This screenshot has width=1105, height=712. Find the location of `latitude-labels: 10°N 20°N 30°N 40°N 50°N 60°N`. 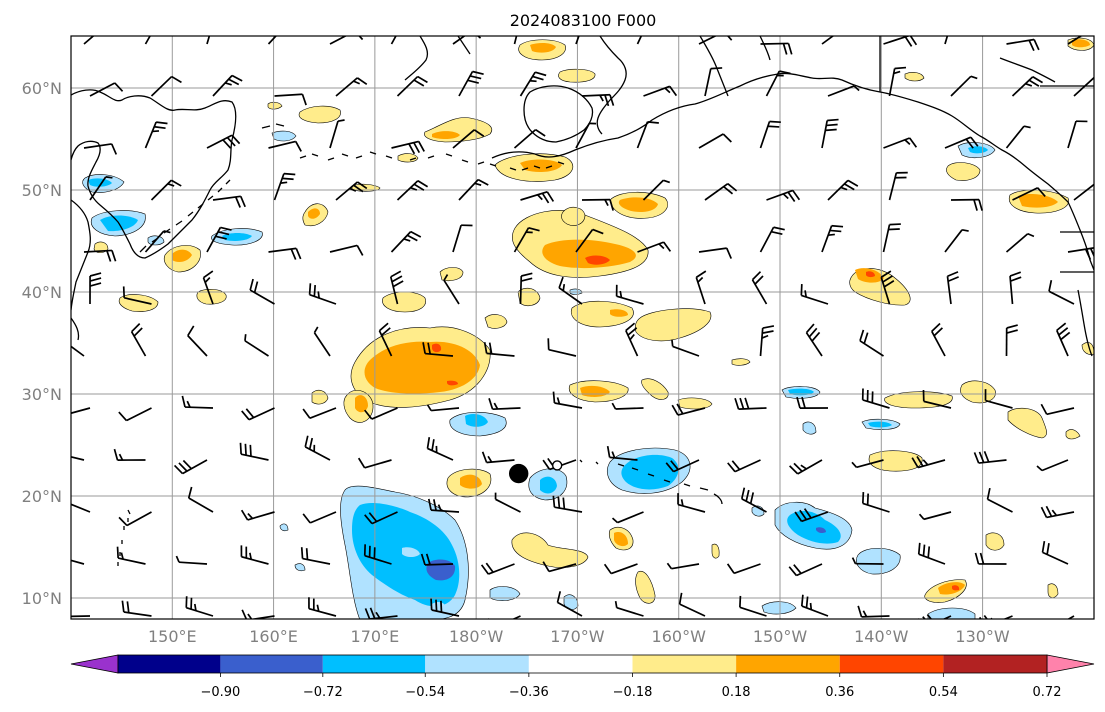

latitude-labels: 10°N 20°N 30°N 40°N 50°N 60°N is located at coordinates (42, 343).